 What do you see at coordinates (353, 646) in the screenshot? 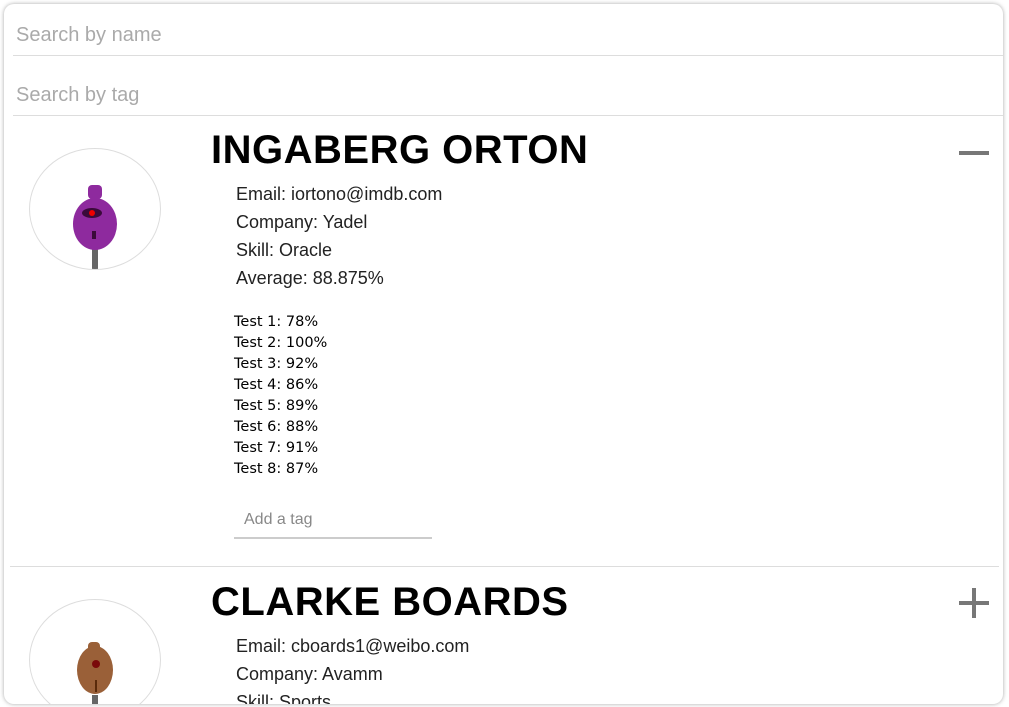
I see `email: Email: cboards1@weibo.com` at bounding box center [353, 646].